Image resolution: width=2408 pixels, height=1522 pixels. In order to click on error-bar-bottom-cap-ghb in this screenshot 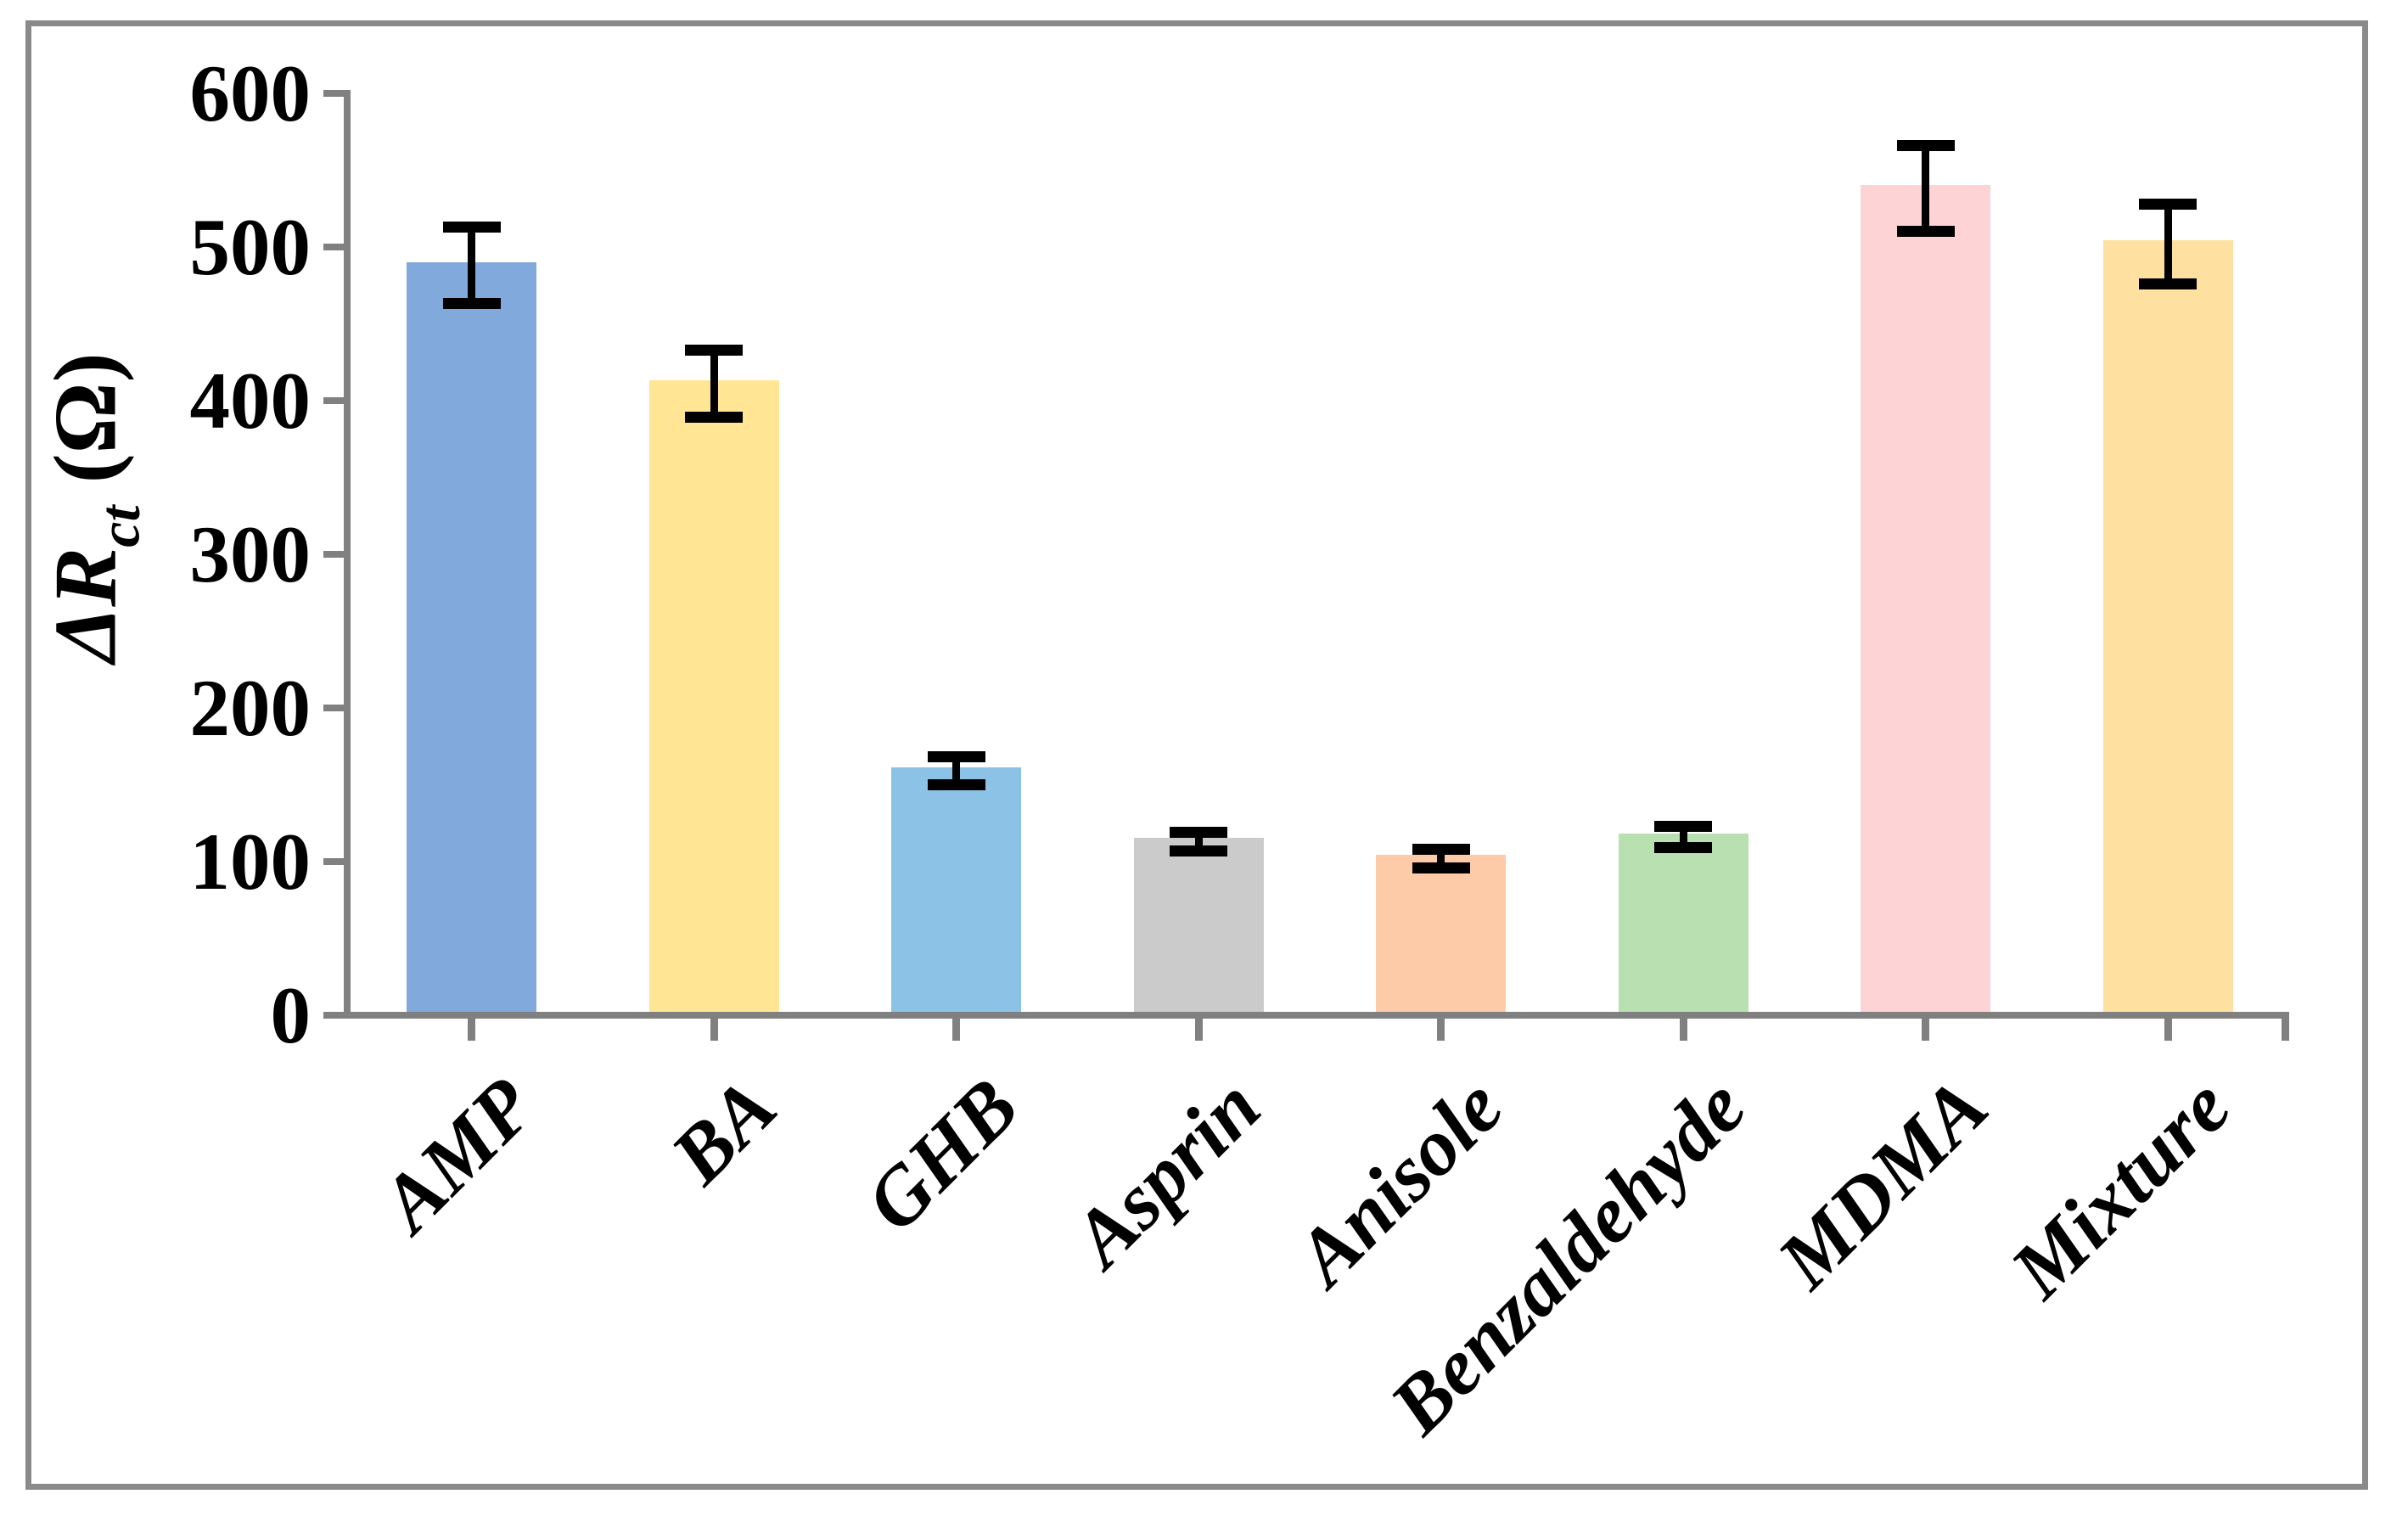, I will do `click(956, 784)`.